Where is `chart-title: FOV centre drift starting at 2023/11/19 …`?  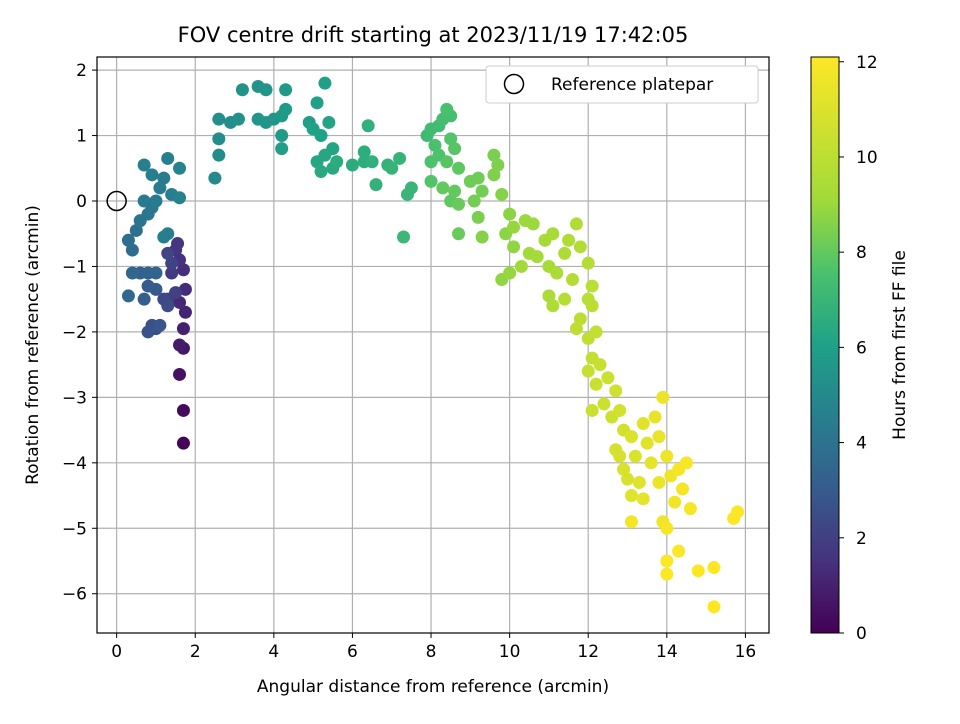 chart-title: FOV centre drift starting at 2023/11/19 … is located at coordinates (433, 35).